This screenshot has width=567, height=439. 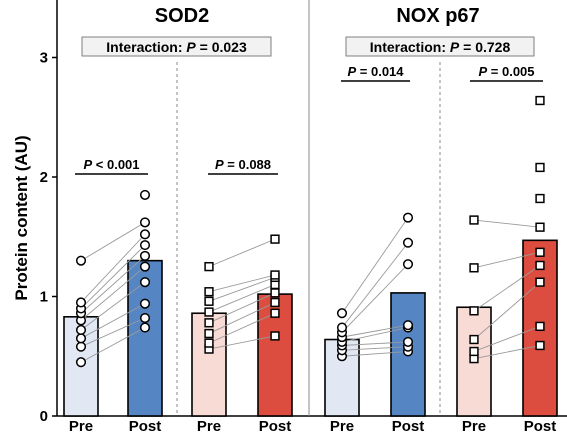 I want to click on interaction-label: Interaction: P = 0.728, so click(x=440, y=47).